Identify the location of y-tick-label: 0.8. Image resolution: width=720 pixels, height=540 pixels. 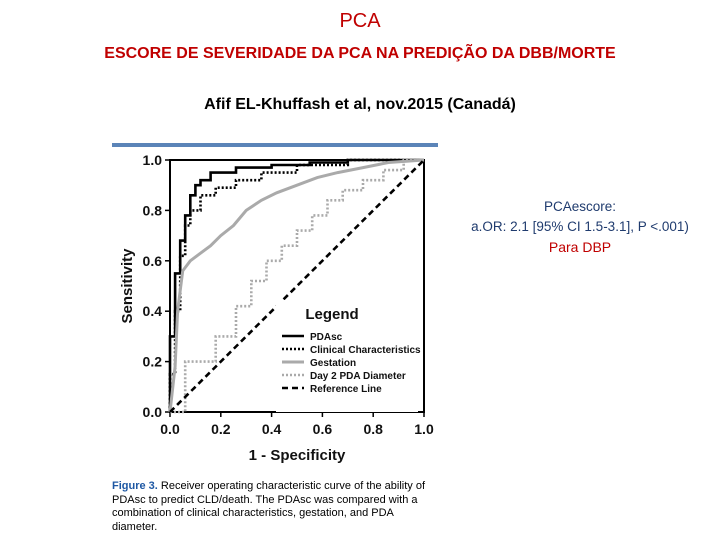
(153, 210).